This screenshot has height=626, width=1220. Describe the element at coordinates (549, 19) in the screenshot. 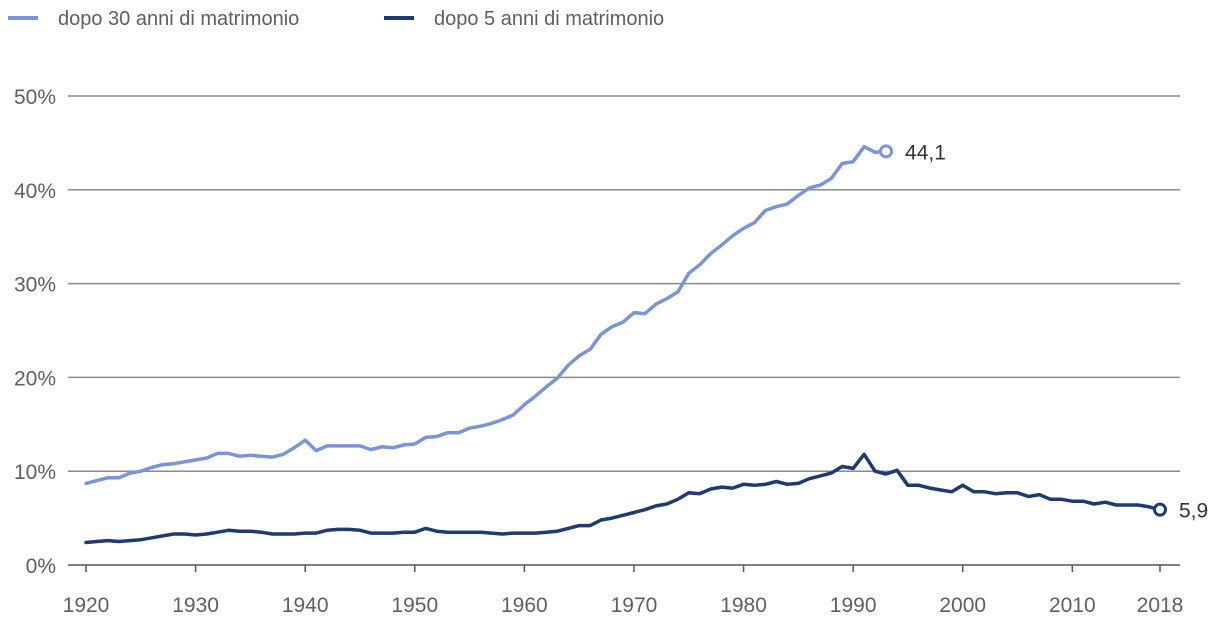

I see `legend-label-series-2: dopo 5 anni di matrimonio` at that location.